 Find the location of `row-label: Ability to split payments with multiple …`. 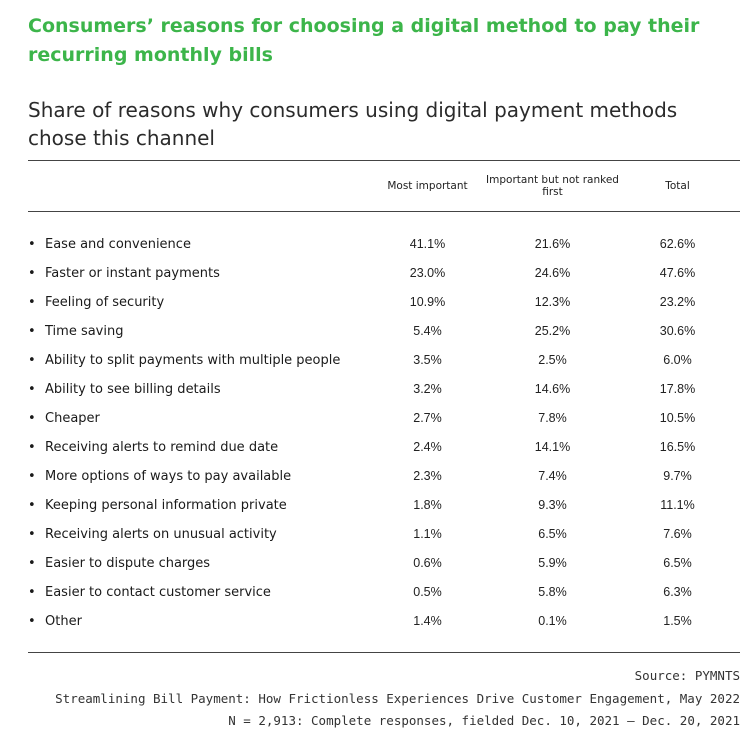

row-label: Ability to split payments with multiple … is located at coordinates (193, 360).